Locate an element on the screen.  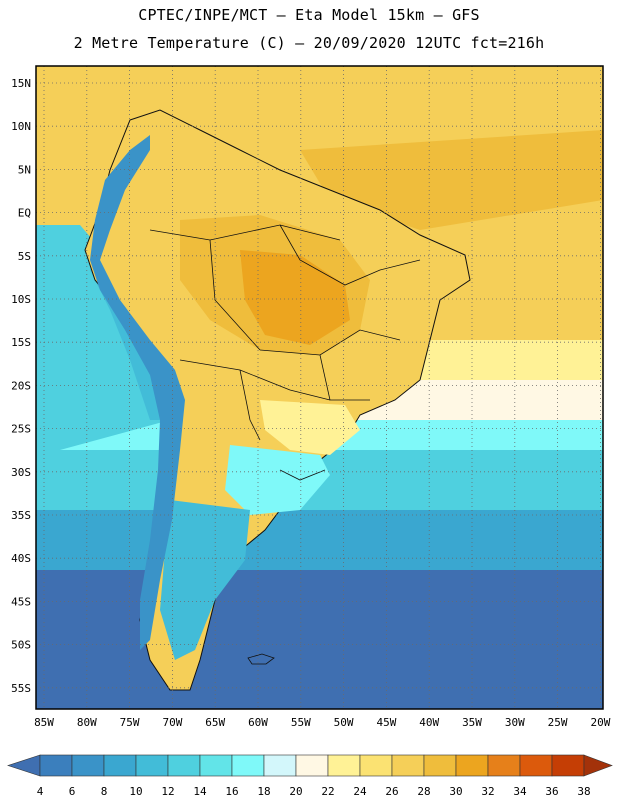
lon-tick-label: 45W is located at coordinates (386, 722).